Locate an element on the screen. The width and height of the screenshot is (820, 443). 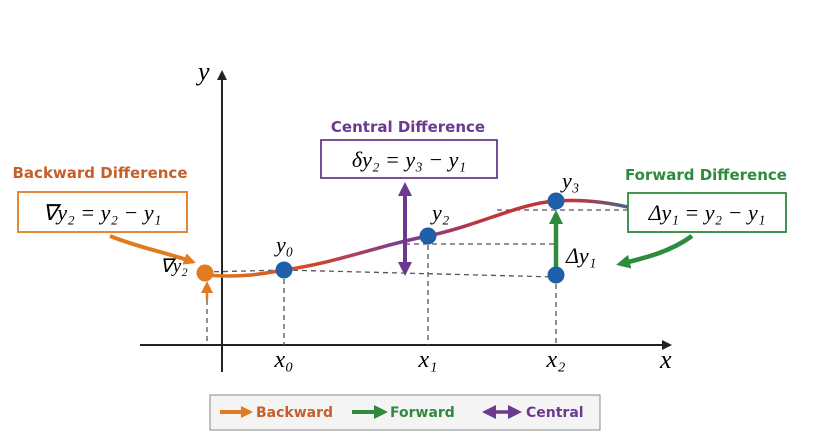
x-label: x₂ is located at coordinates (556, 360).